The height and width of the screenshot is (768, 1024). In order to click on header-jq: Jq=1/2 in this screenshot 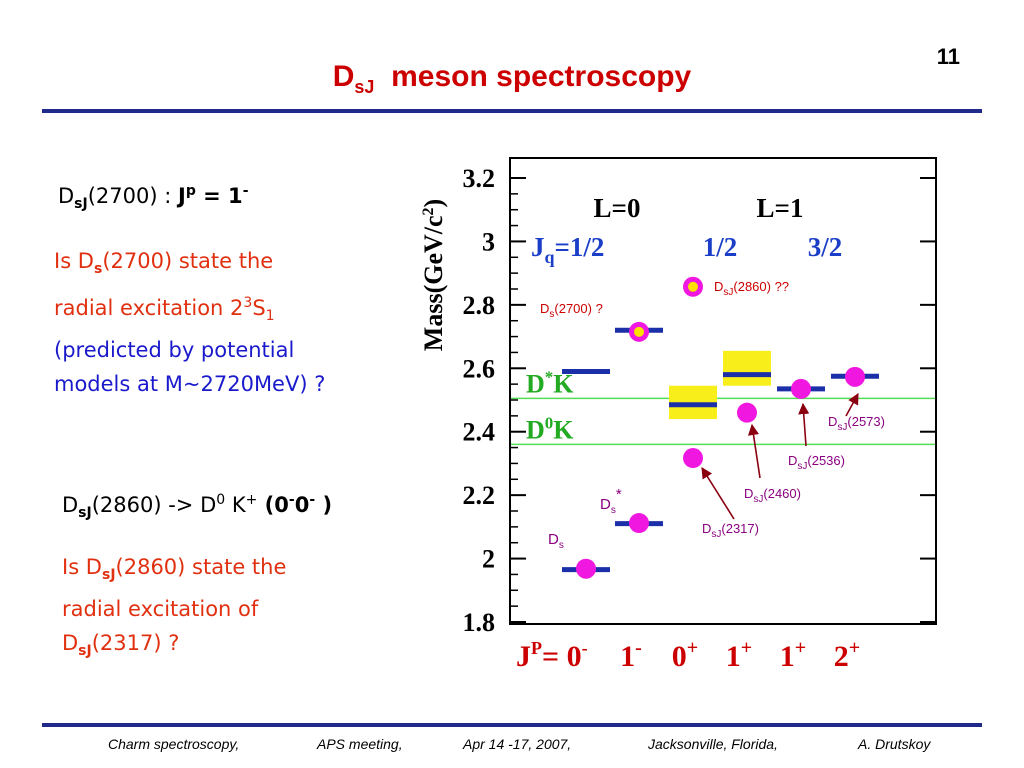, I will do `click(567, 249)`.